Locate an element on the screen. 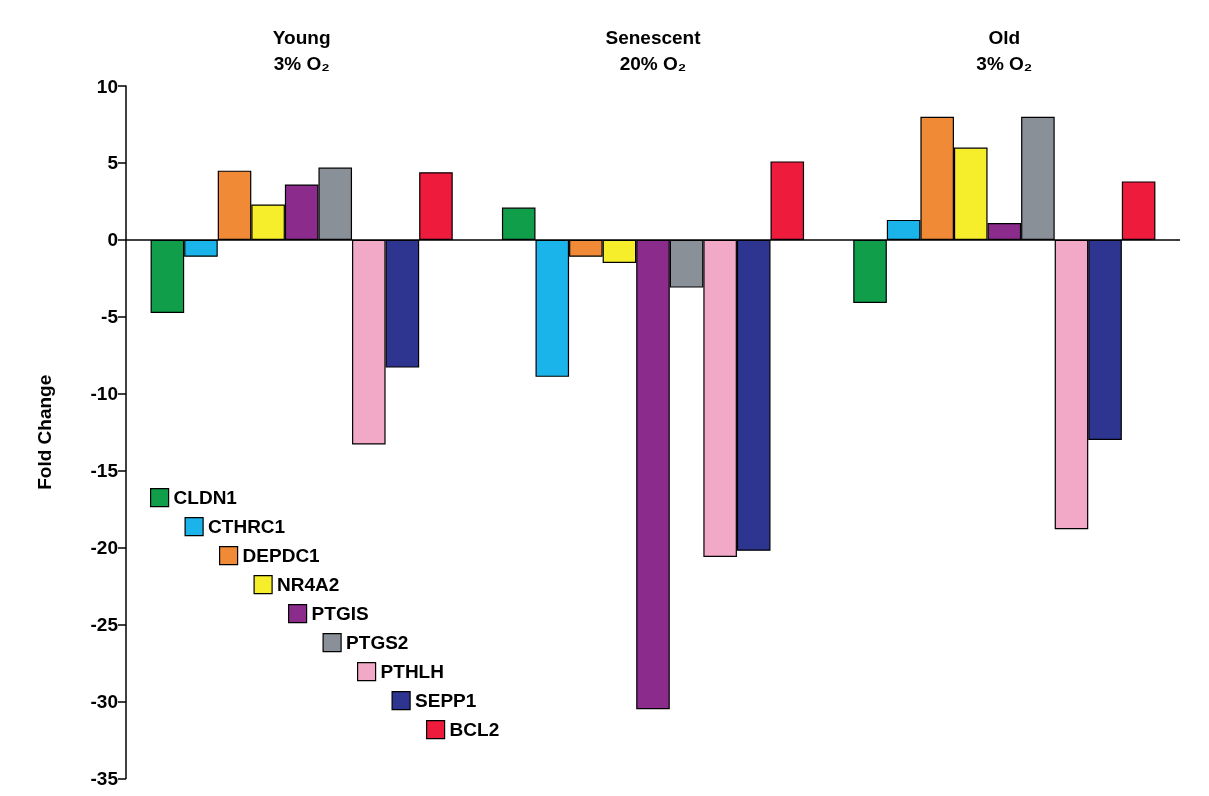  legend-label: BCL2 is located at coordinates (474, 730).